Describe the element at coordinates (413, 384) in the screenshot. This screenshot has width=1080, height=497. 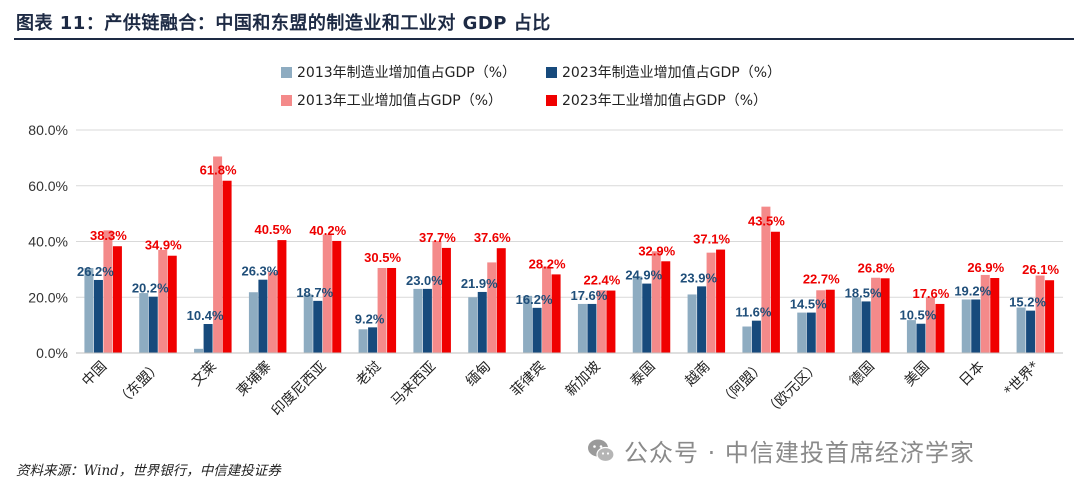
I see `x-tick-label: 马来西亚` at that location.